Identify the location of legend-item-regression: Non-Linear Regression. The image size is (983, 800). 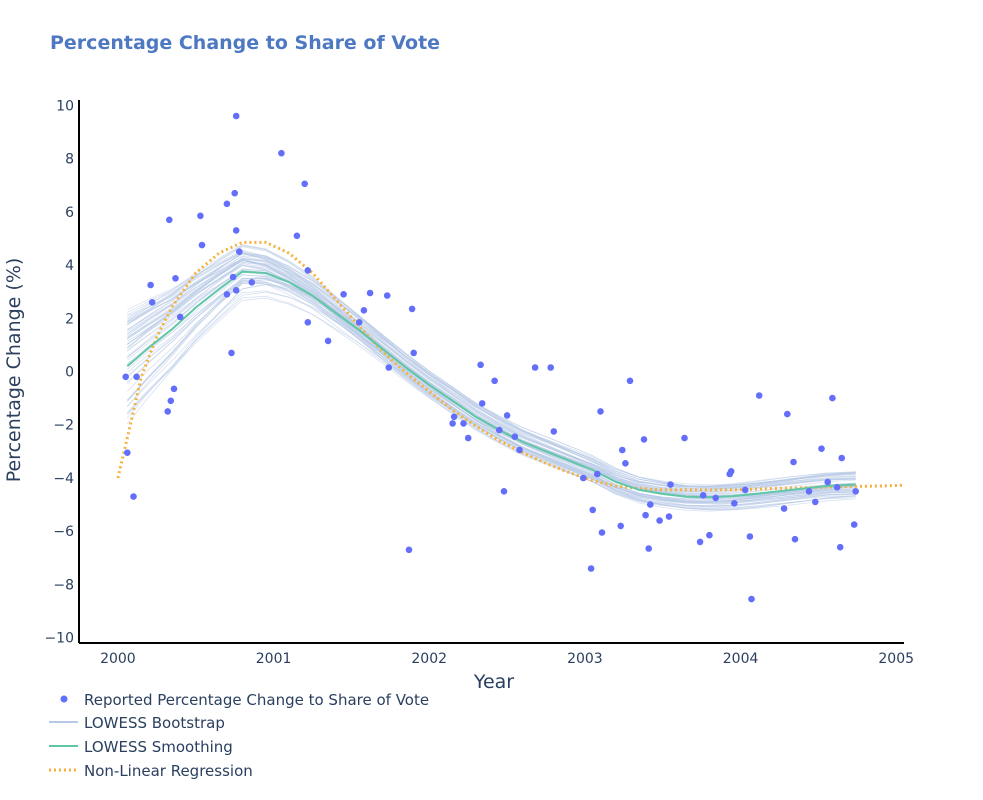
(151, 771).